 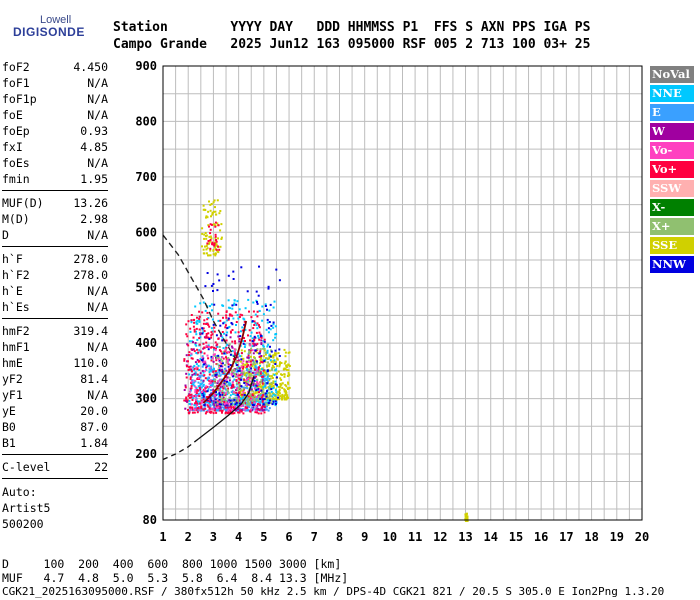 What do you see at coordinates (55, 148) in the screenshot?
I see `param-fxi: fxI 4.85` at bounding box center [55, 148].